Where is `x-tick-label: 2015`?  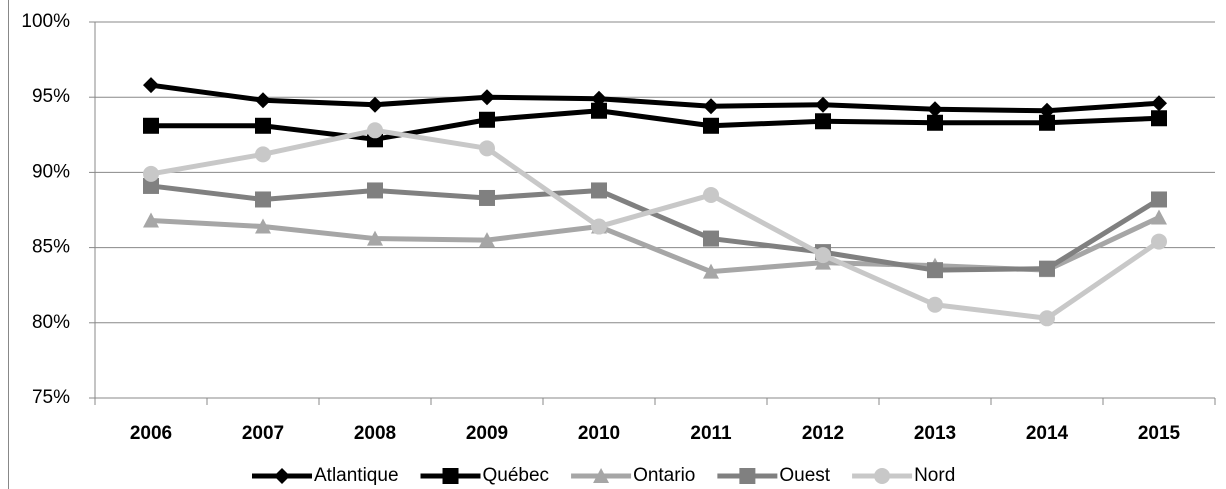 x-tick-label: 2015 is located at coordinates (1159, 433).